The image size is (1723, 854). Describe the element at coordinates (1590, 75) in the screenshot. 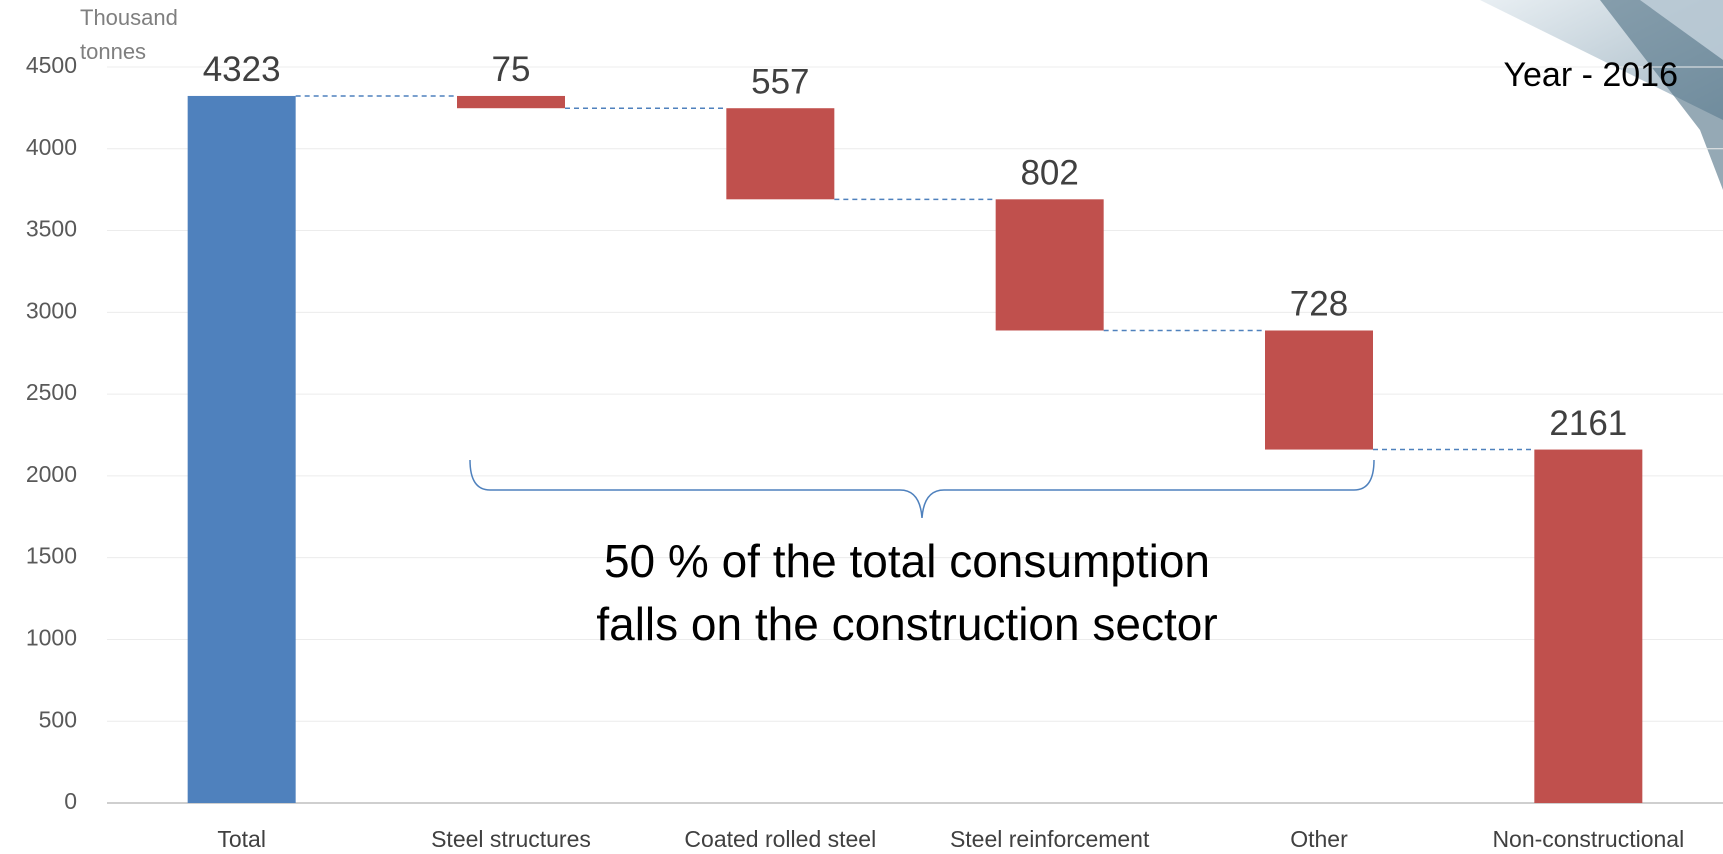

I see `annotation: Year - 2016` at that location.